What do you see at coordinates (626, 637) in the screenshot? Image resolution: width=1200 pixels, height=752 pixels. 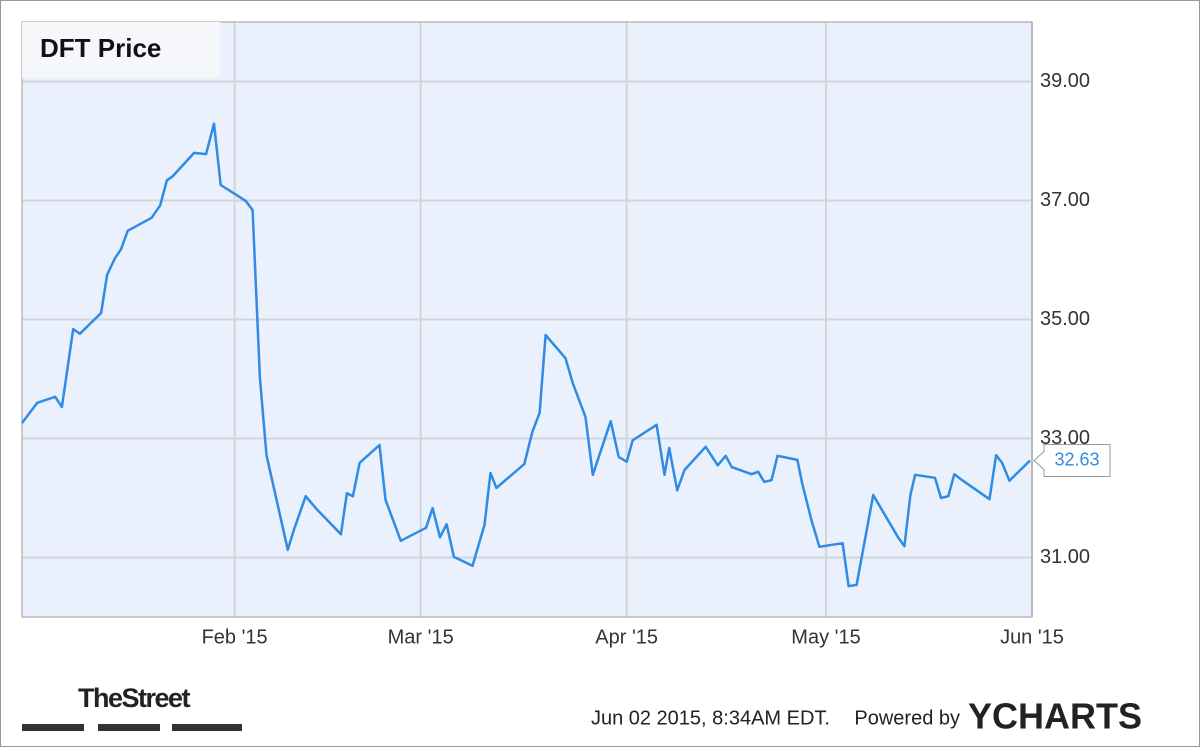 I see `x-tick-label: Apr '15` at bounding box center [626, 637].